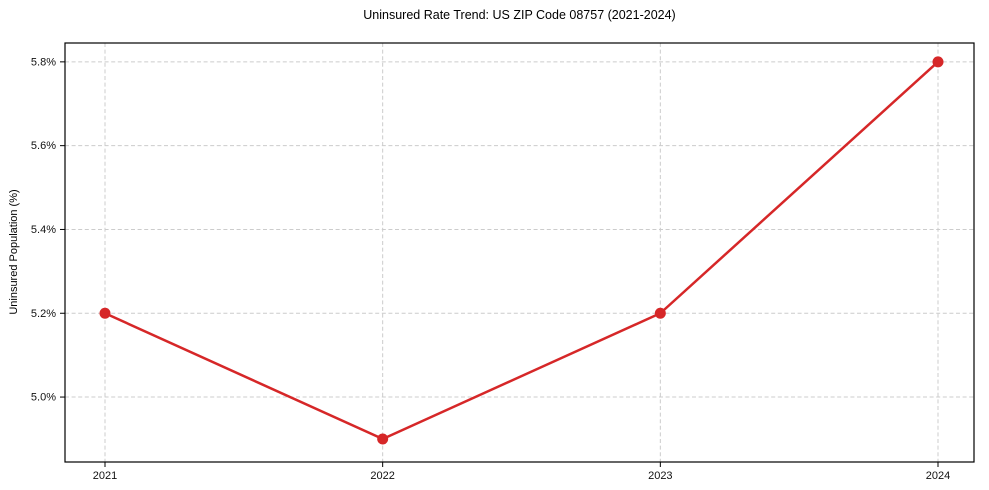  What do you see at coordinates (660, 476) in the screenshot?
I see `x-tick-label: 2023` at bounding box center [660, 476].